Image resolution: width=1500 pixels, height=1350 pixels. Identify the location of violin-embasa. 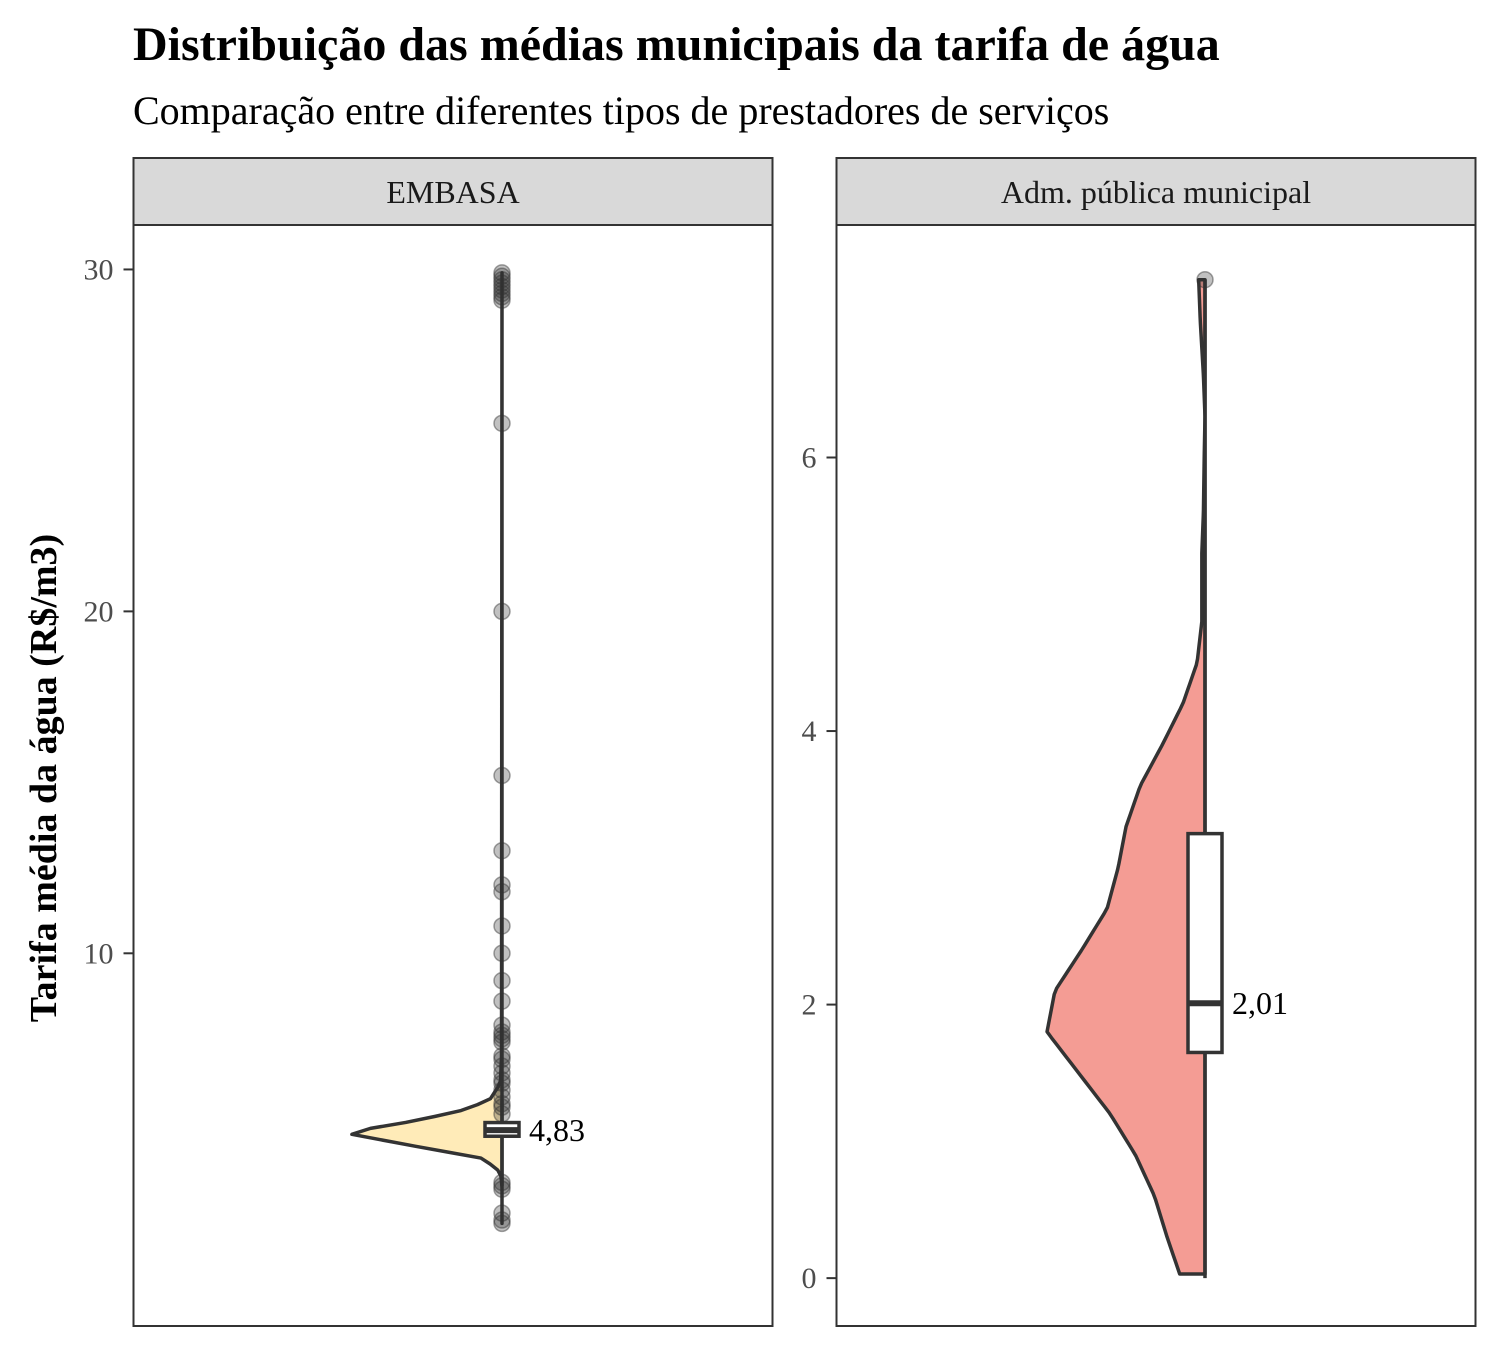
(427, 748).